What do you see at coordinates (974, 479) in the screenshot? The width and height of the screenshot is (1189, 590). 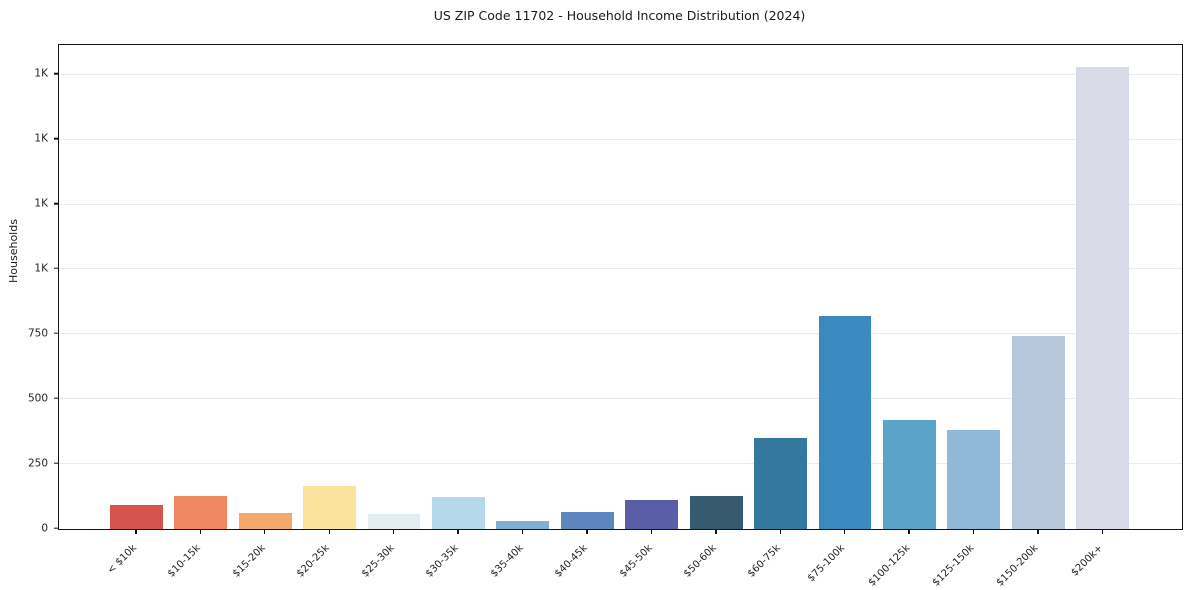 I see `bar-$125-150k` at bounding box center [974, 479].